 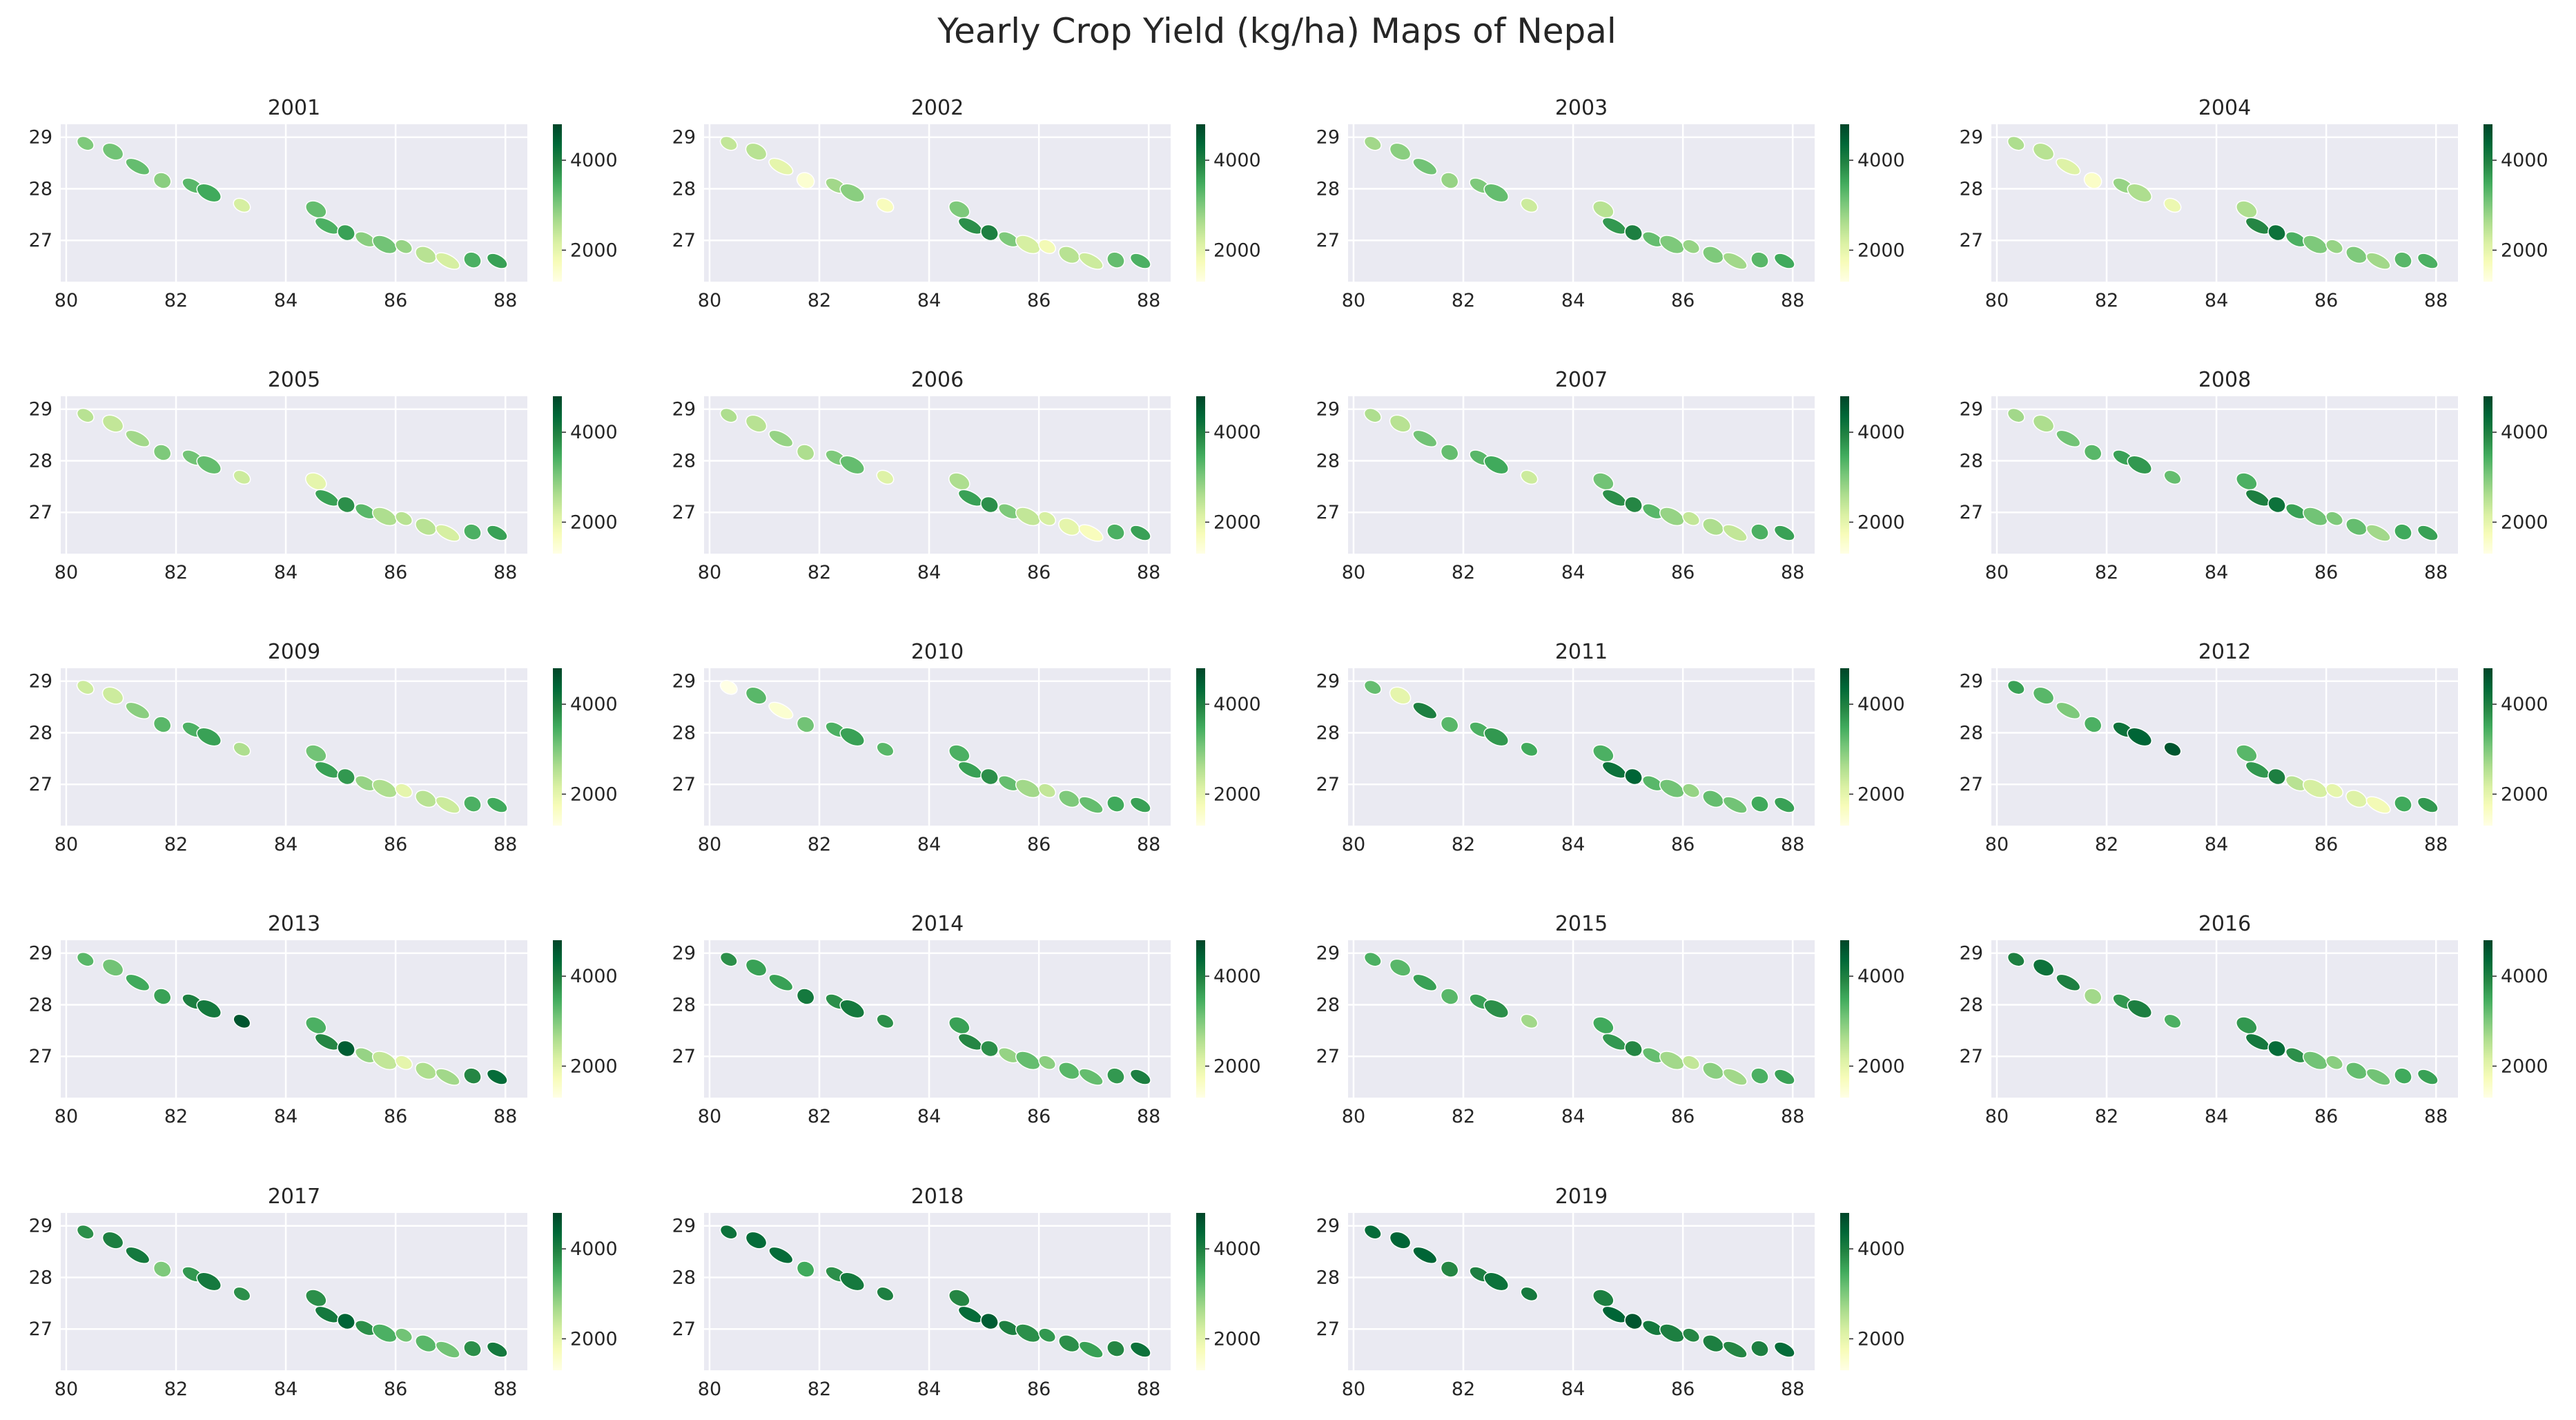 What do you see at coordinates (937, 924) in the screenshot?
I see `panel-title: 2014` at bounding box center [937, 924].